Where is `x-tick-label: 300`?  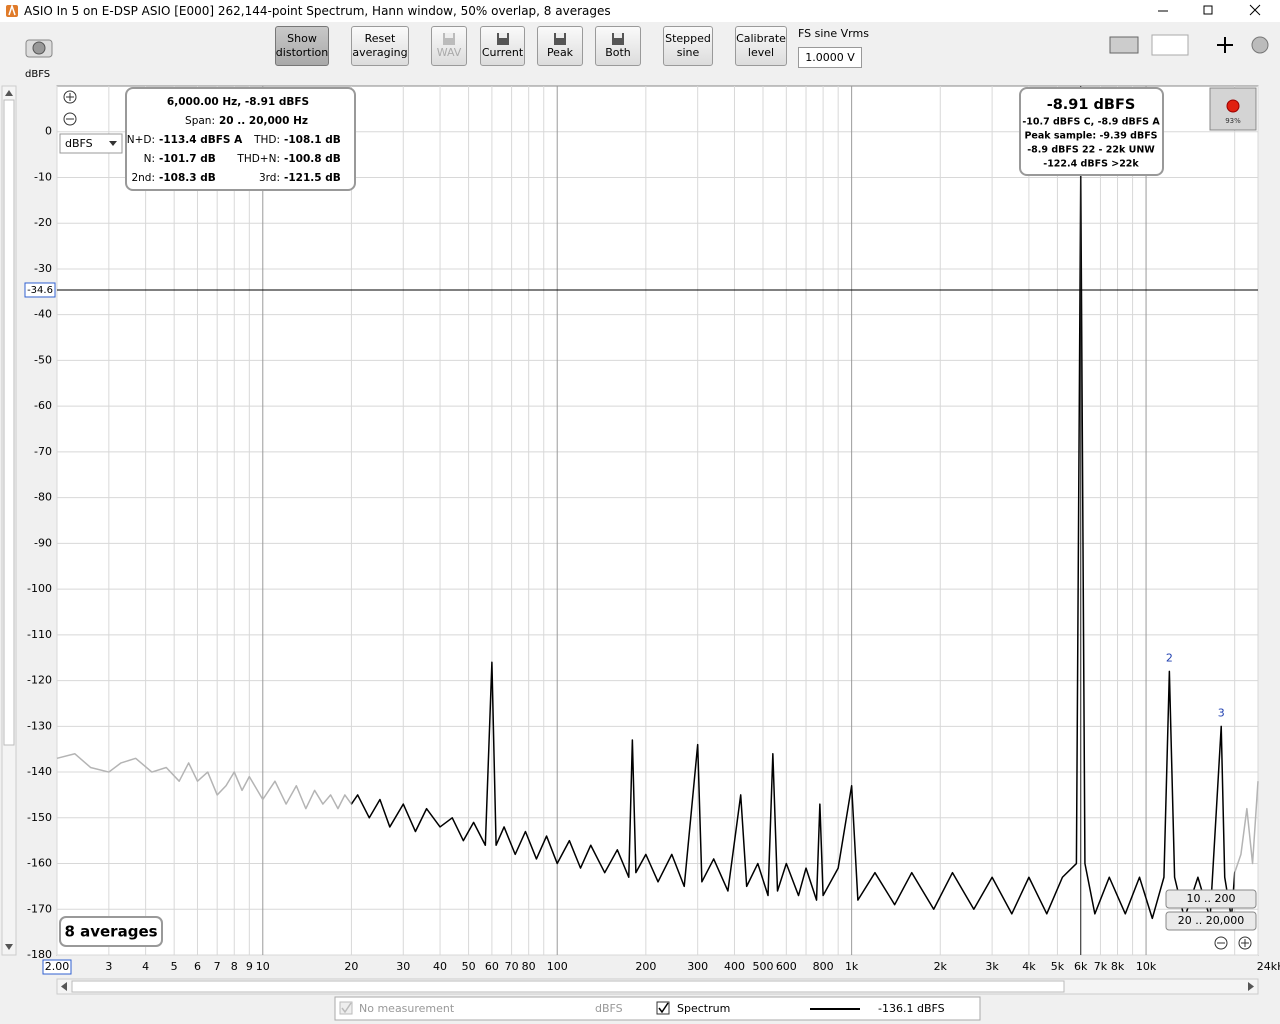 x-tick-label: 300 is located at coordinates (697, 966).